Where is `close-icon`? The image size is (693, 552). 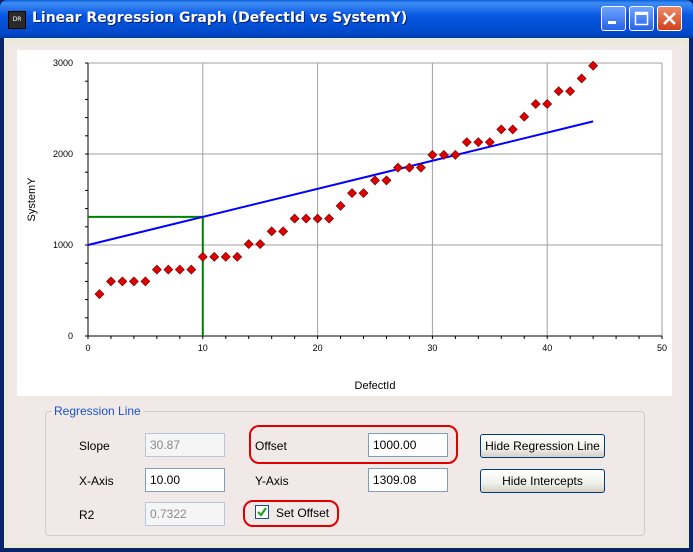 close-icon is located at coordinates (669, 18).